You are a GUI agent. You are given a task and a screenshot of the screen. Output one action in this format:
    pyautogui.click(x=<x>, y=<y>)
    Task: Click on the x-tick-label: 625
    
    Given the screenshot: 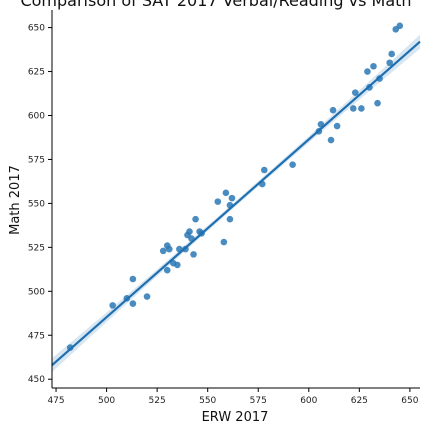 What is the action you would take?
    pyautogui.click(x=359, y=401)
    